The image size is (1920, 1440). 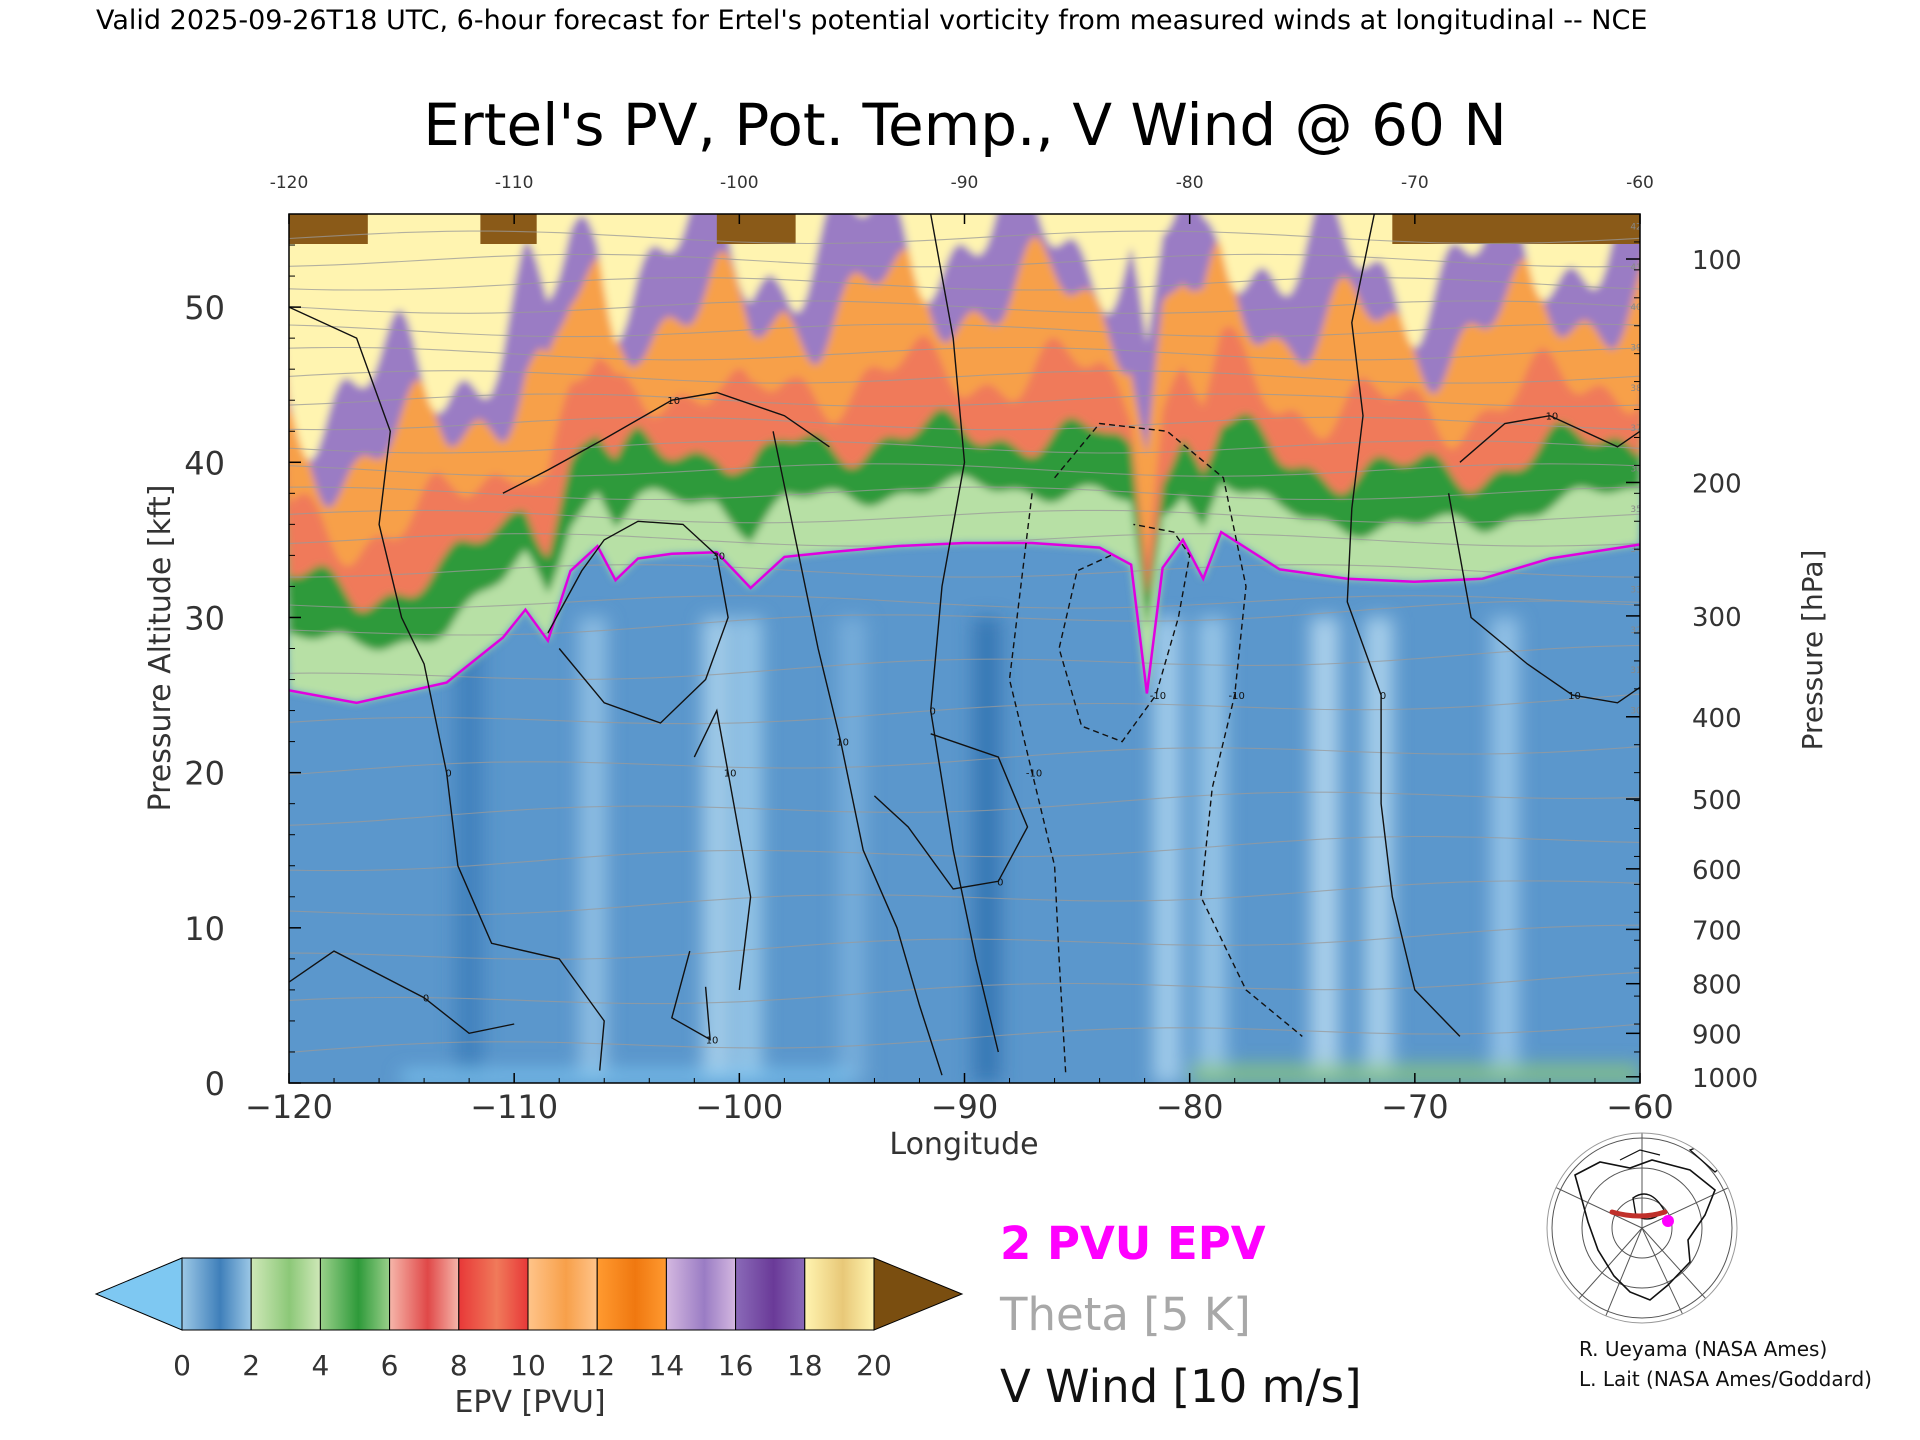 I want to click on colorbar-tick-label: 10, so click(x=528, y=1365).